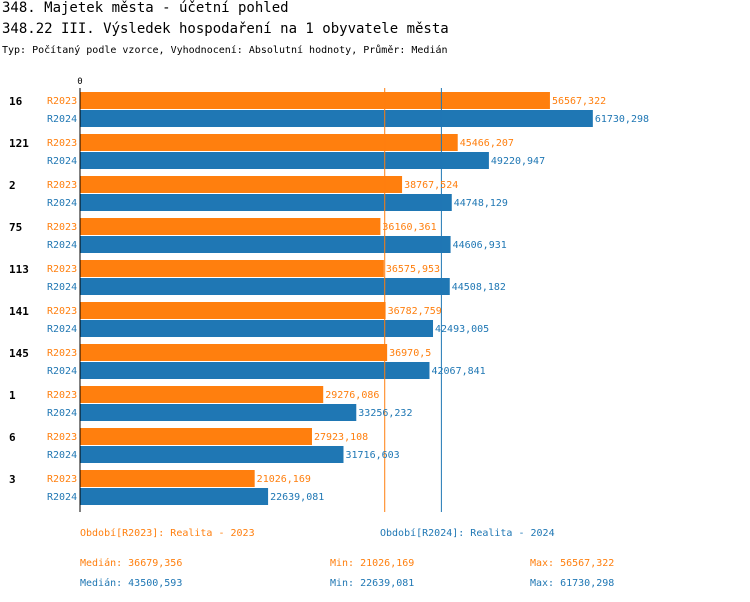 Image resolution: width=750 pixels, height=602 pixels. I want to click on stat-r2023-max: Max: 56567,322, so click(572, 563).